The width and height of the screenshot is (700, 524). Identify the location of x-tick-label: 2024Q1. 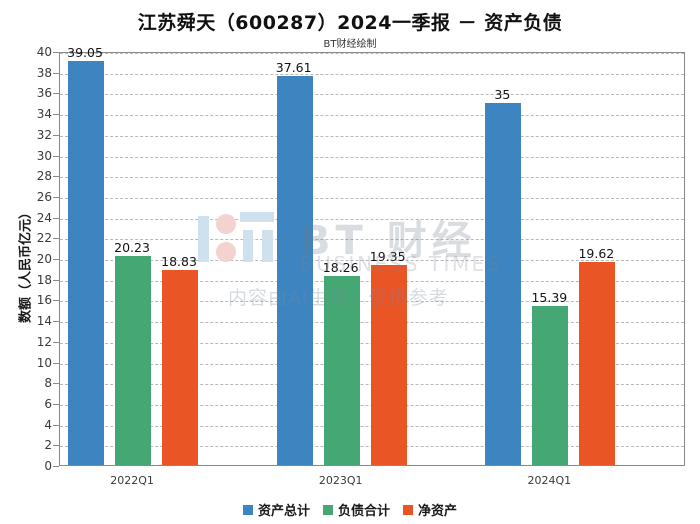
(549, 480).